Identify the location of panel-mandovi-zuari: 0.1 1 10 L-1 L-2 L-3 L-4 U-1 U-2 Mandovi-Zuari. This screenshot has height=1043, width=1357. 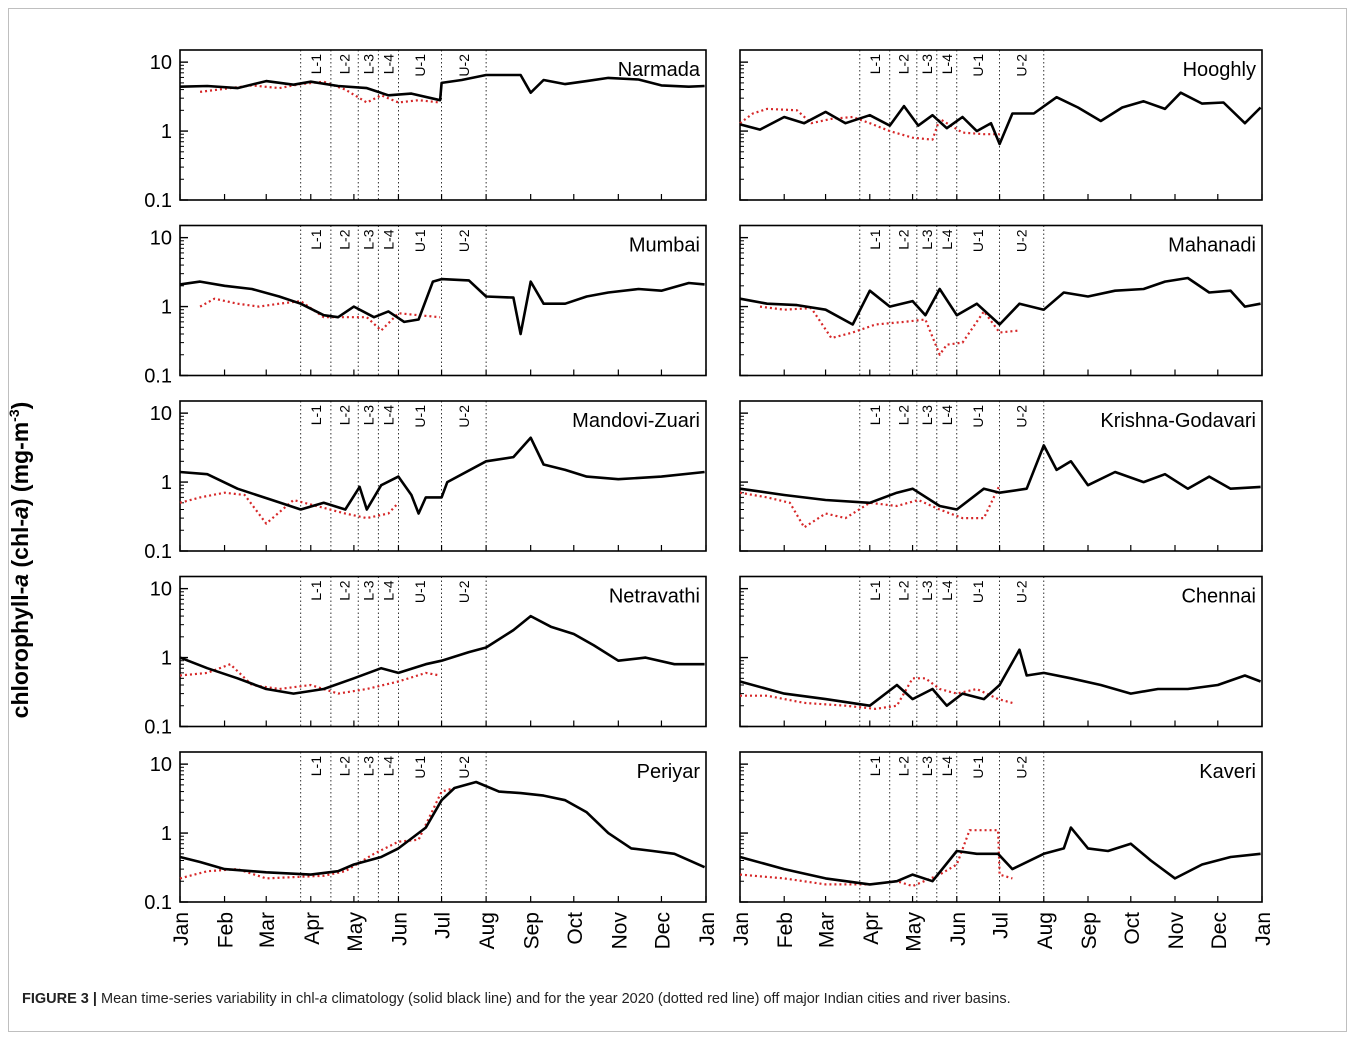
(425, 481).